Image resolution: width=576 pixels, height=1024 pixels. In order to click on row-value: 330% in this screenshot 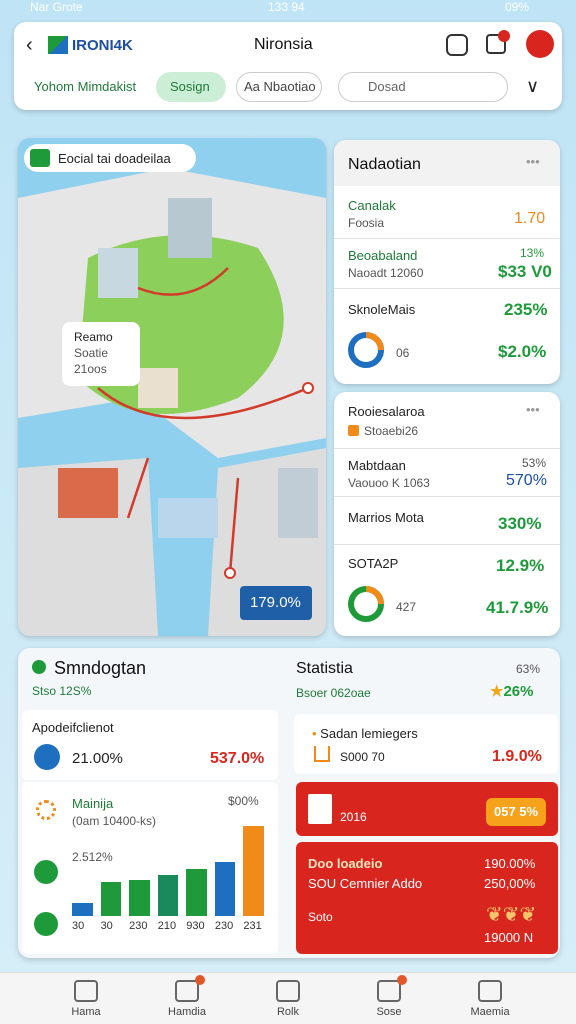, I will do `click(520, 523)`.